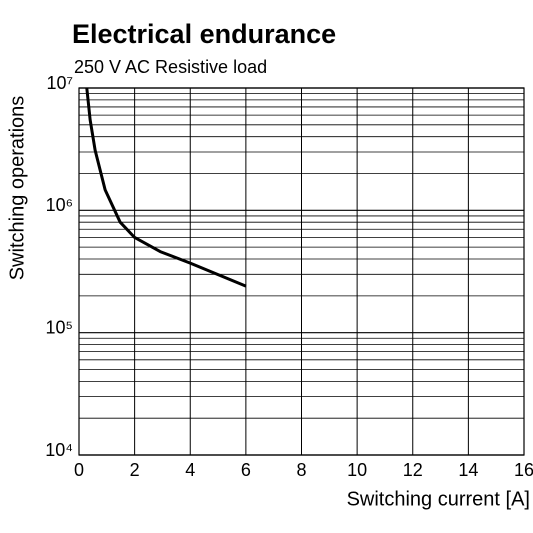 The height and width of the screenshot is (533, 533). What do you see at coordinates (468, 470) in the screenshot?
I see `x-tick-label: 14` at bounding box center [468, 470].